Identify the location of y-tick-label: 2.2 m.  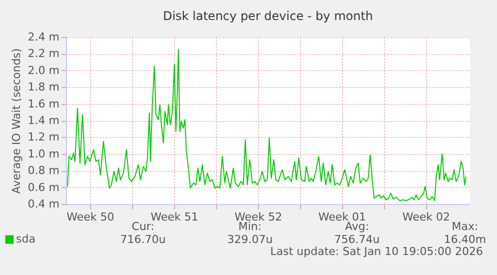
(44, 53).